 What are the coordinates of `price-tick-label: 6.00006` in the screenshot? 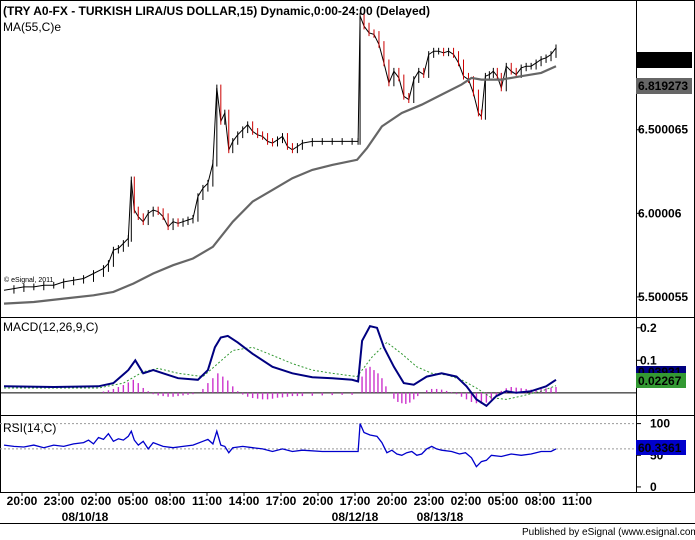 It's located at (660, 213).